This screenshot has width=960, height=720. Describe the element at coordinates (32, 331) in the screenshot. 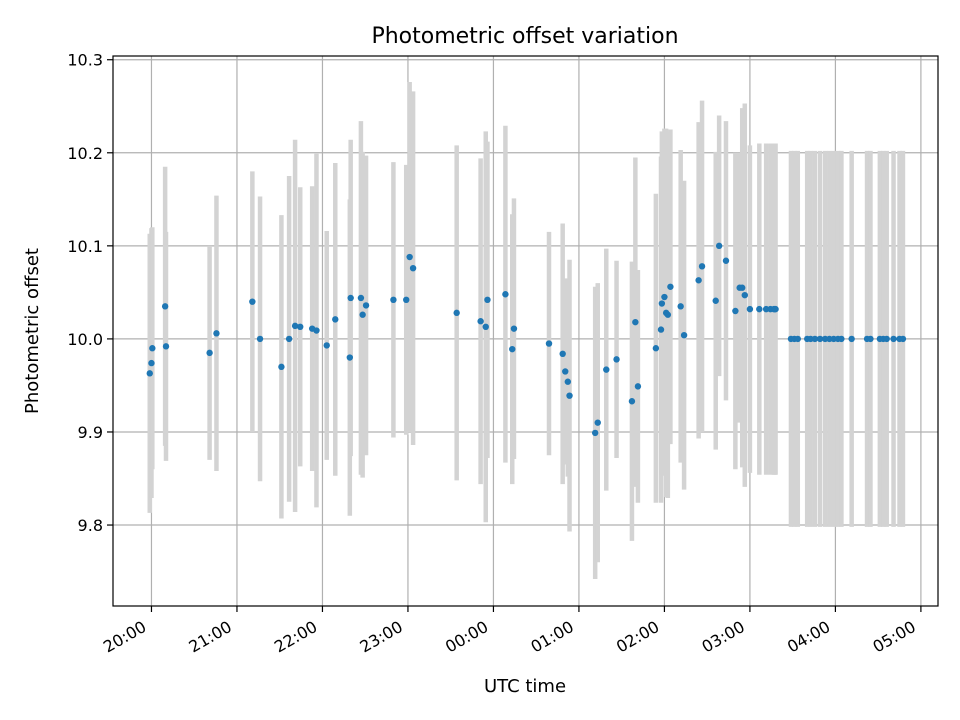

I see `y-axis-label: Photometric offset` at that location.